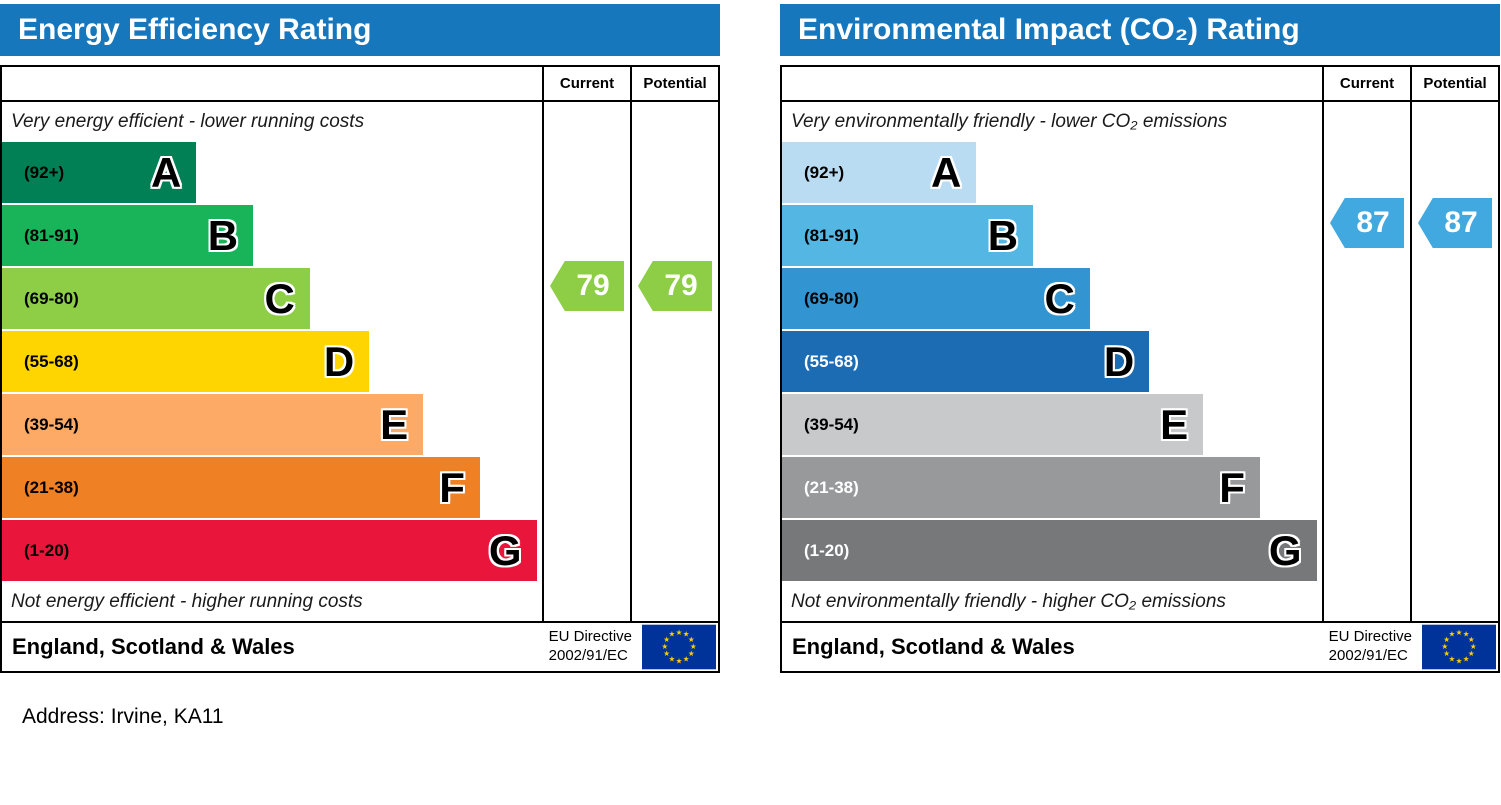 Image resolution: width=1501 pixels, height=805 pixels. I want to click on current-rating-value: 79, so click(593, 285).